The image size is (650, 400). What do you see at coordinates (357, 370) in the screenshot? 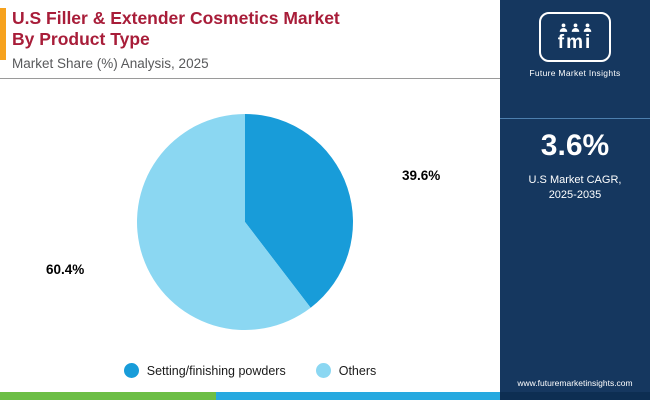
I see `legend-label: Others` at bounding box center [357, 370].